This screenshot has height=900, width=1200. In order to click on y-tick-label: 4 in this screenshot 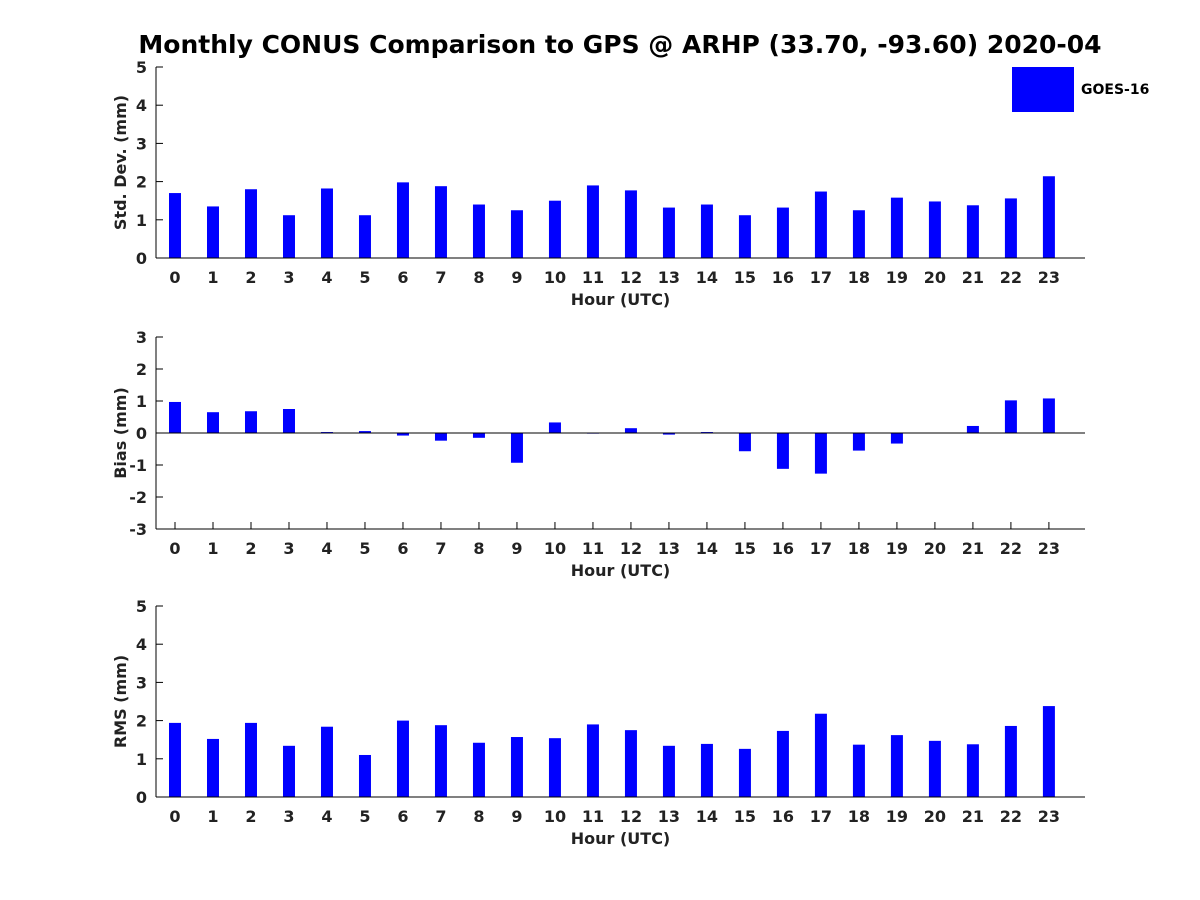, I will do `click(141, 644)`.